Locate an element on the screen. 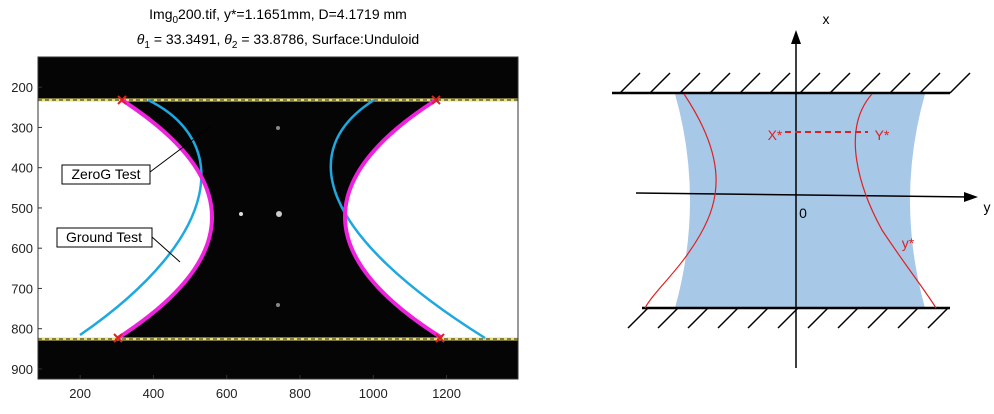  y-tick-label: 800 is located at coordinates (22, 329).